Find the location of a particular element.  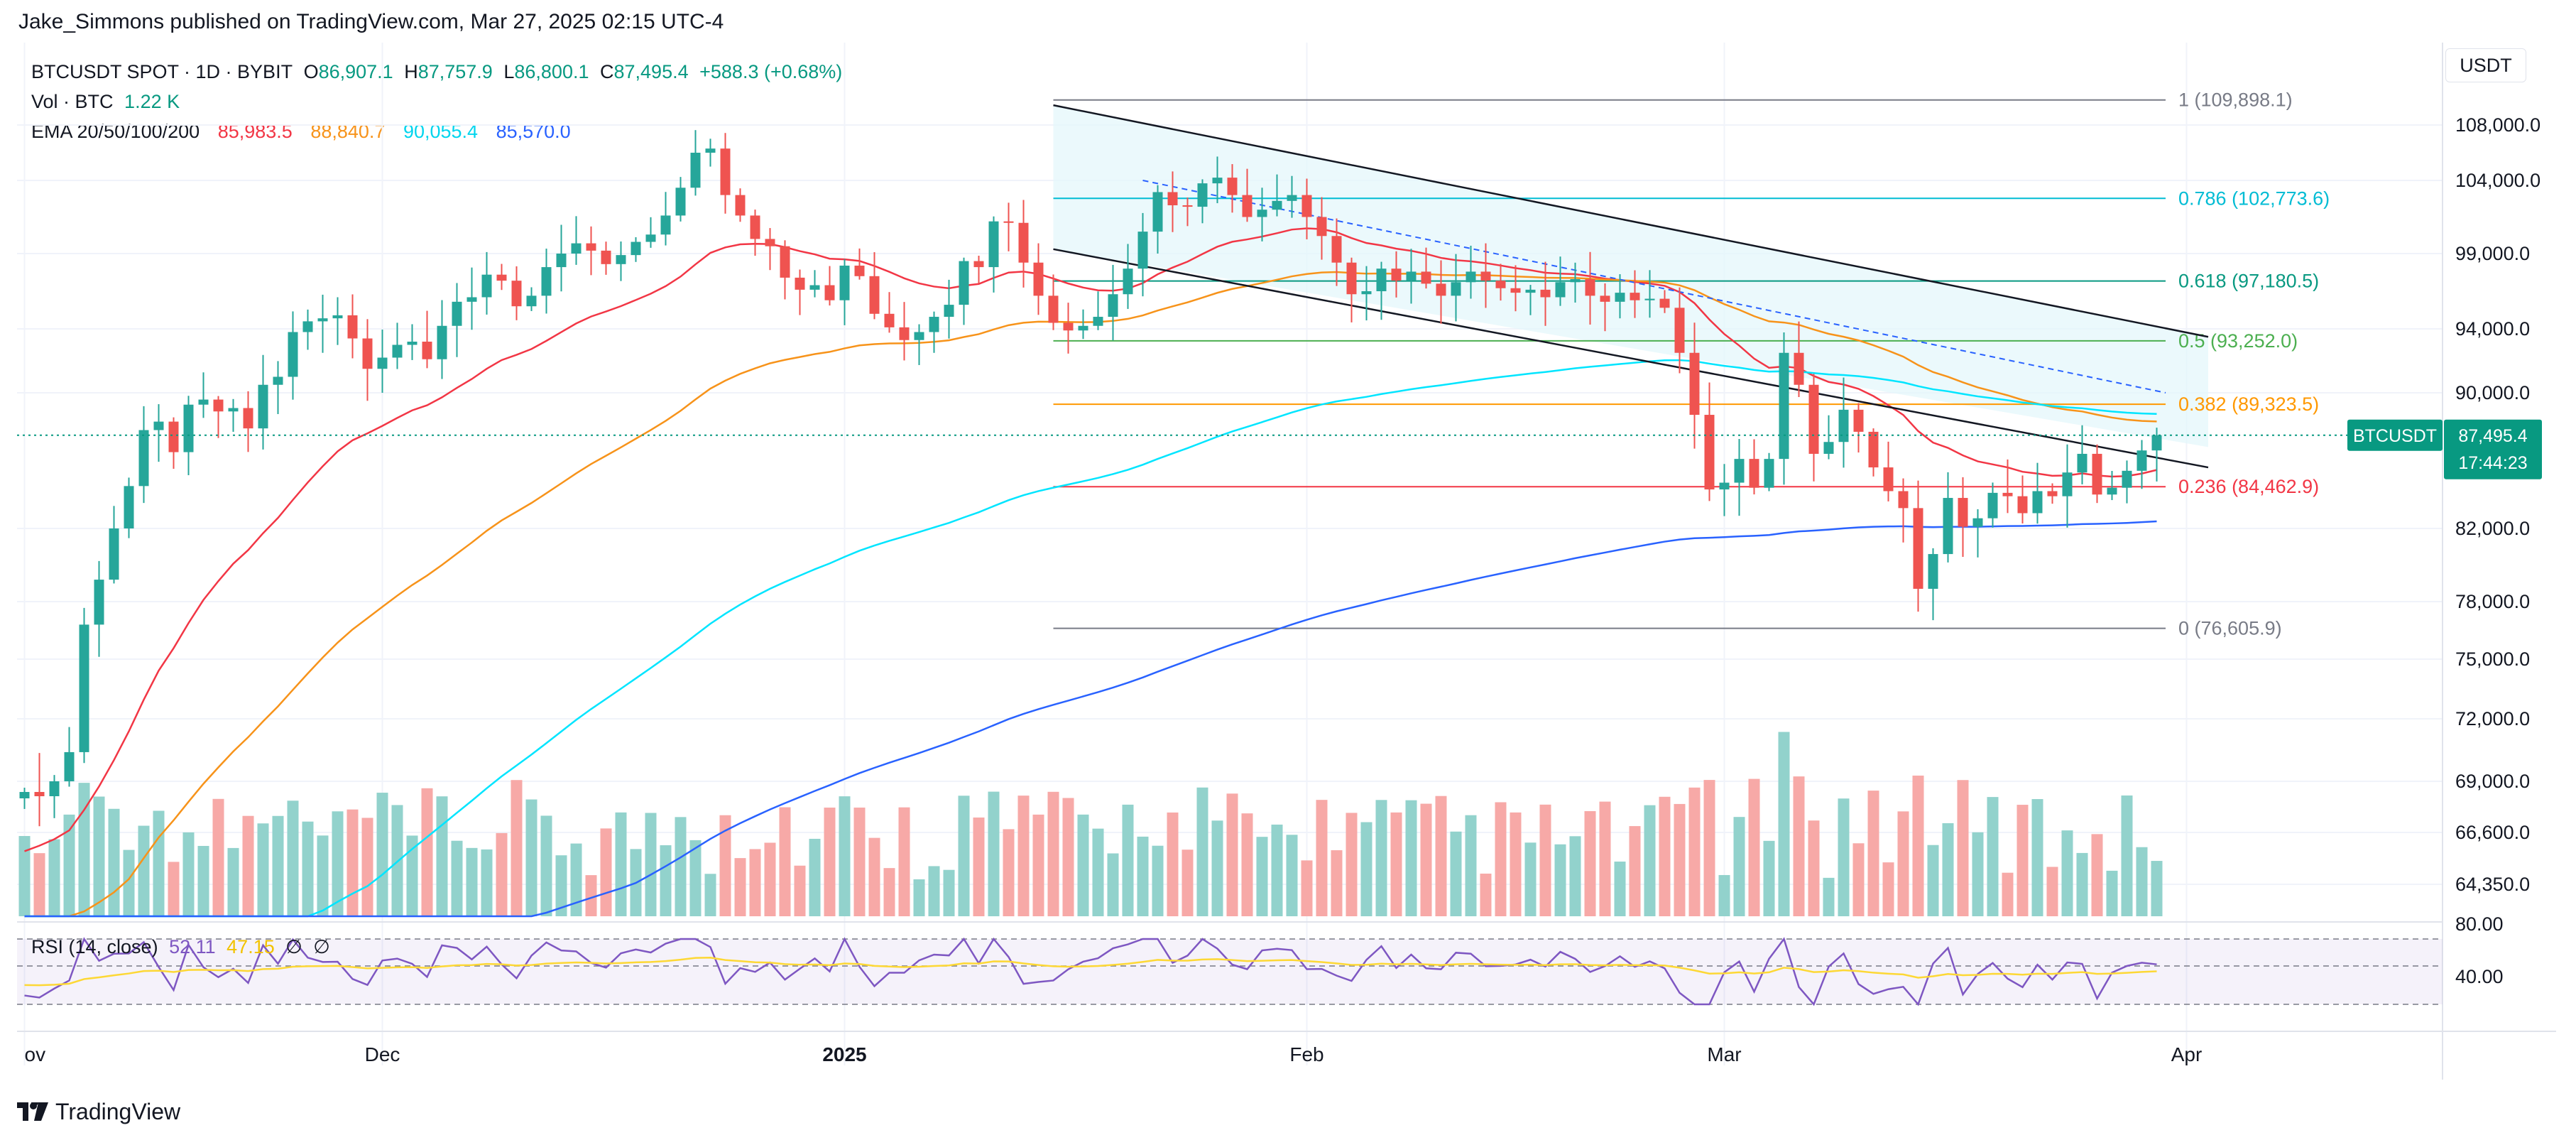

volume-legend: Vol · BTC 1.22 K is located at coordinates (108, 102).